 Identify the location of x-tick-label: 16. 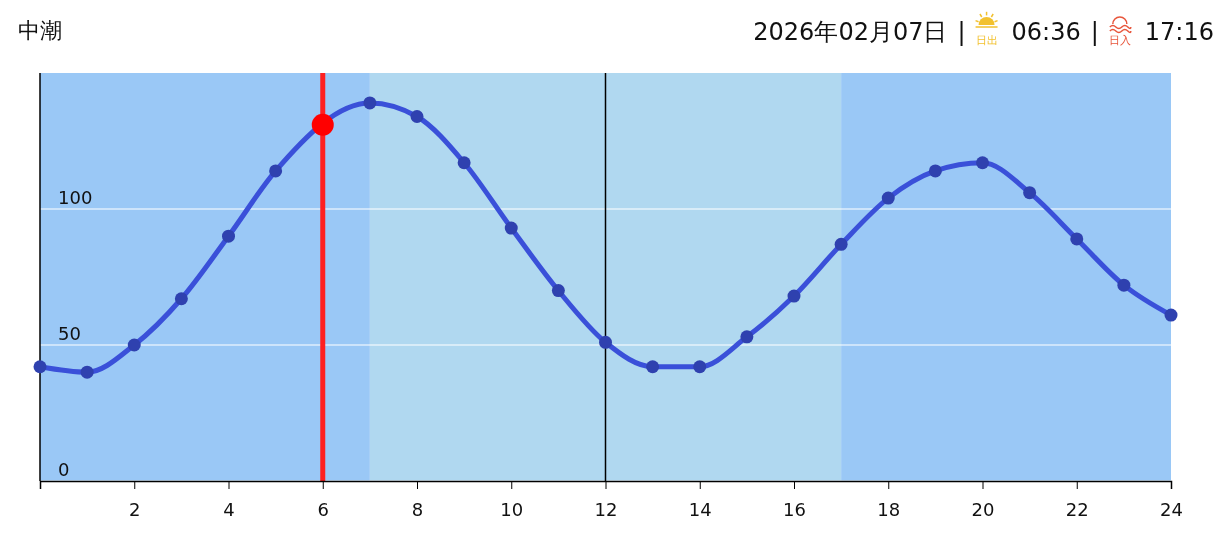
(794, 509).